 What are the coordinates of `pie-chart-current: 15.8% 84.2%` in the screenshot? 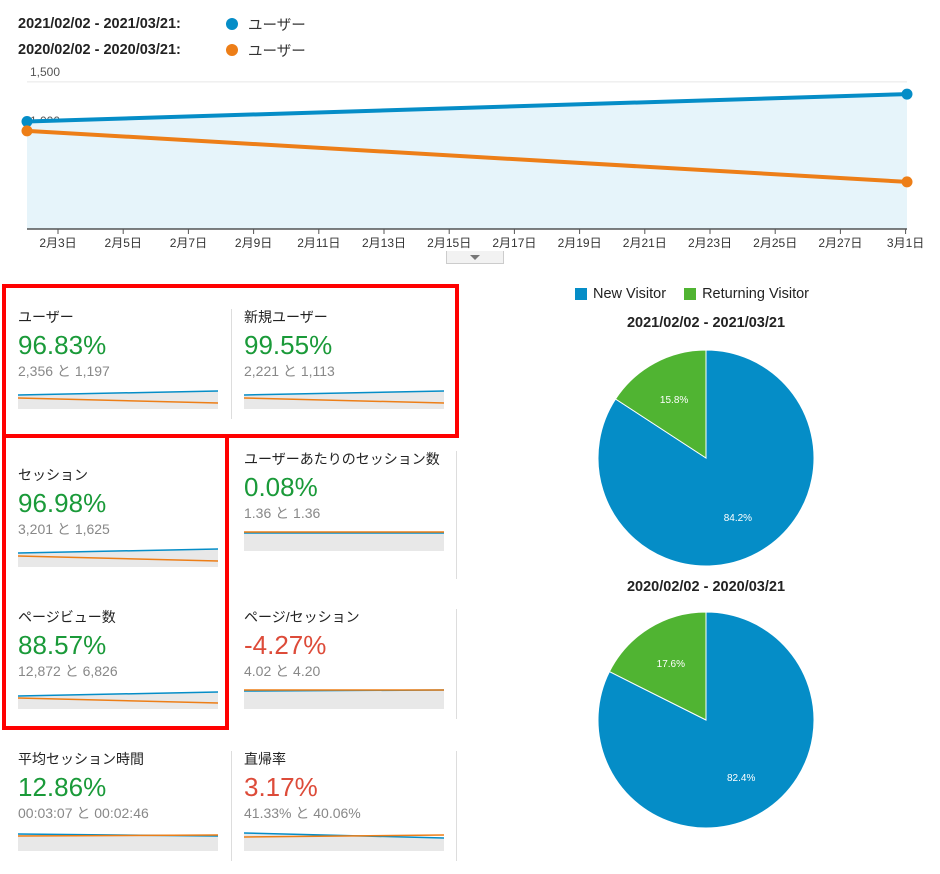 It's located at (706, 458).